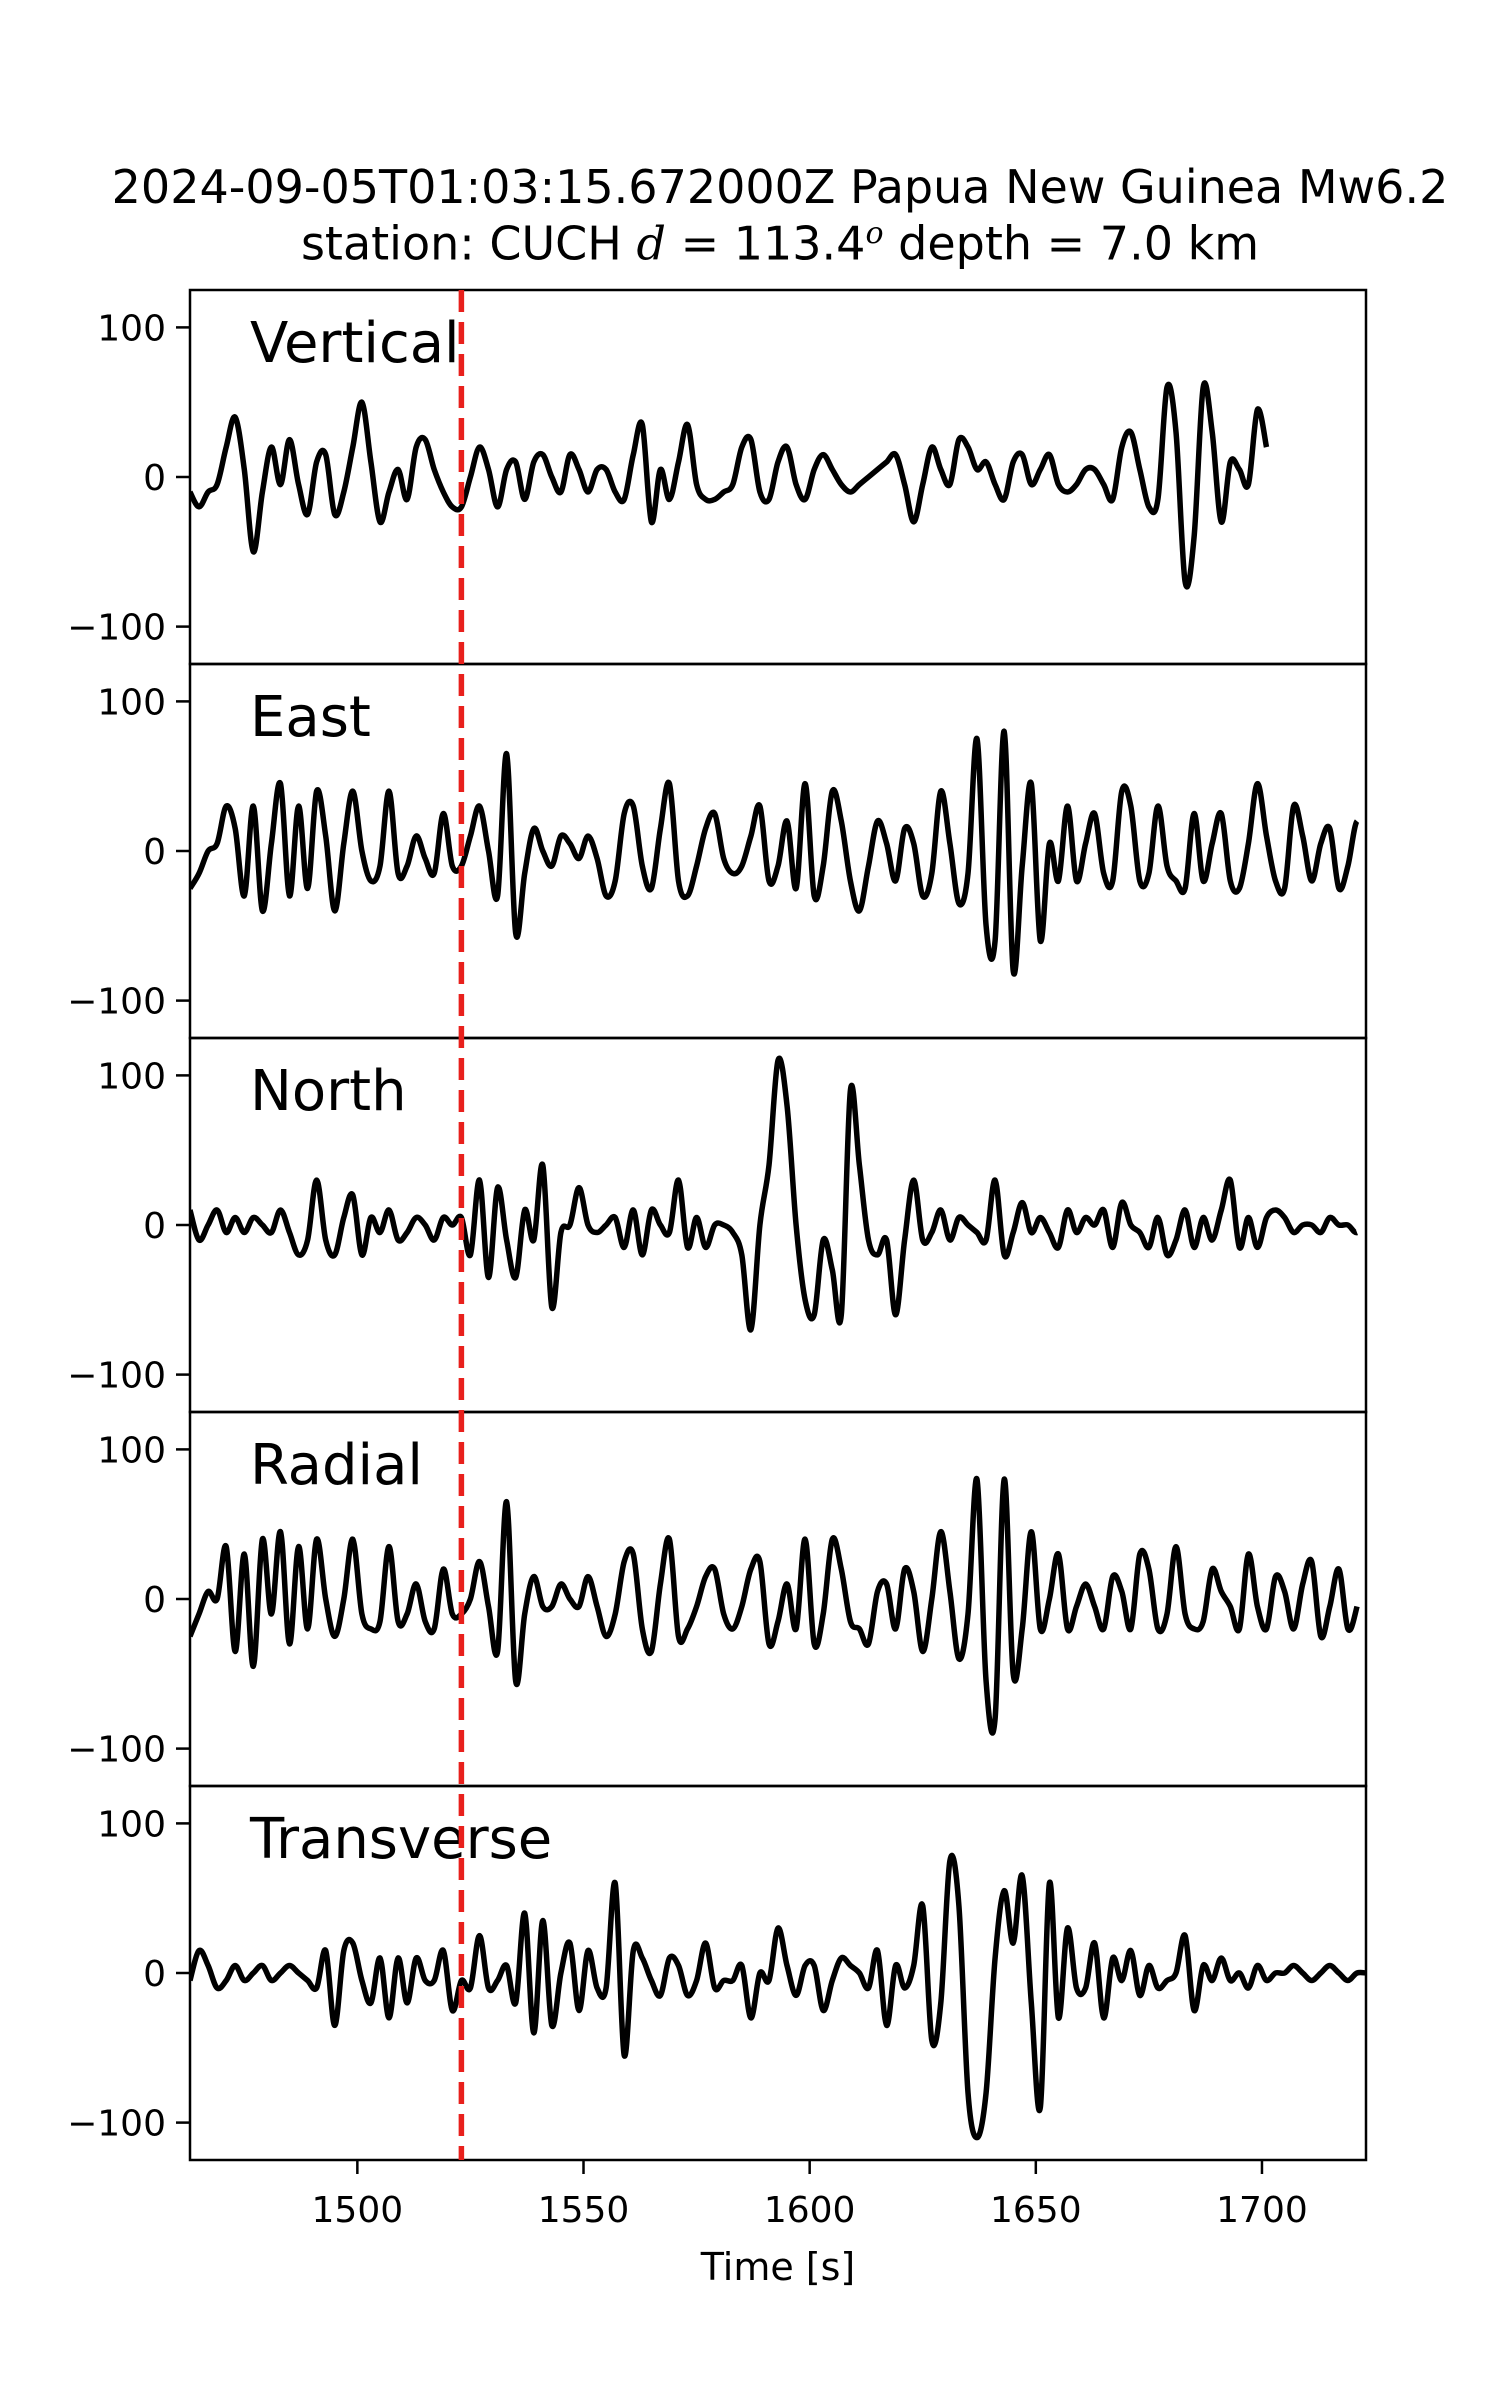 The width and height of the screenshot is (1500, 2400). Describe the element at coordinates (131, 1824) in the screenshot. I see `y-tick-label-transverse-0: 100` at that location.